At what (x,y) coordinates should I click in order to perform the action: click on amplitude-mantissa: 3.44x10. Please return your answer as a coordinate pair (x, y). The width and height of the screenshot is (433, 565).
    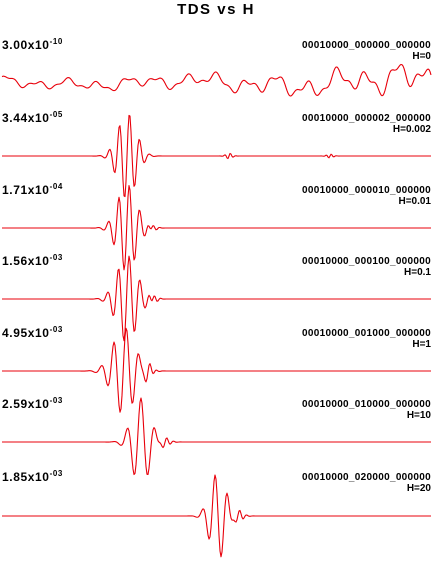
    Looking at the image, I should click on (26, 118).